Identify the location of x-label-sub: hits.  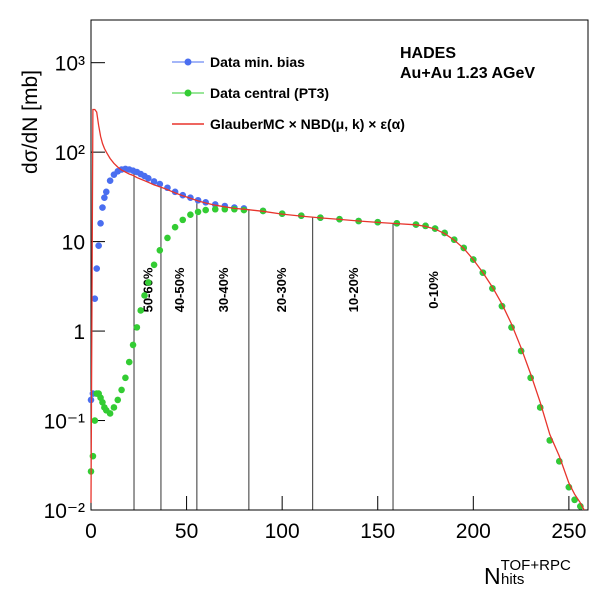
(512, 579).